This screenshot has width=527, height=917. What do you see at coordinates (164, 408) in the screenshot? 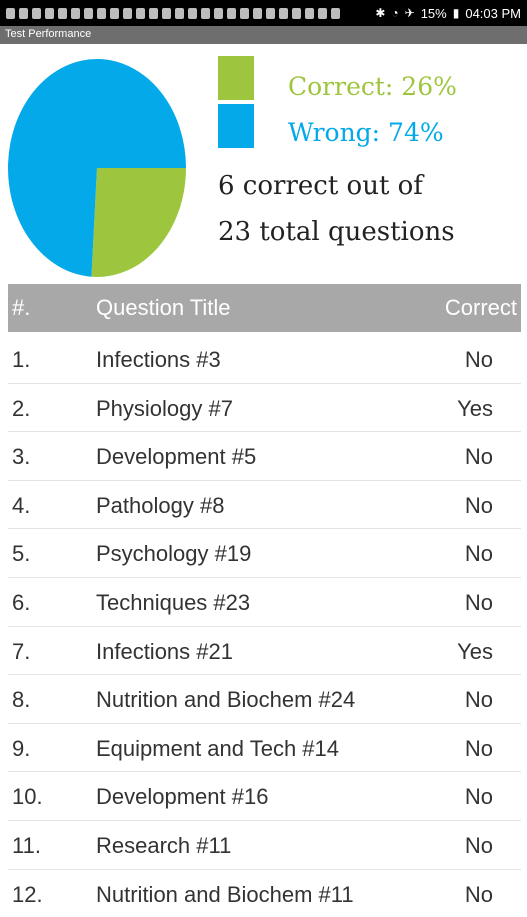
I see `row-question-title: Physiology #7` at bounding box center [164, 408].